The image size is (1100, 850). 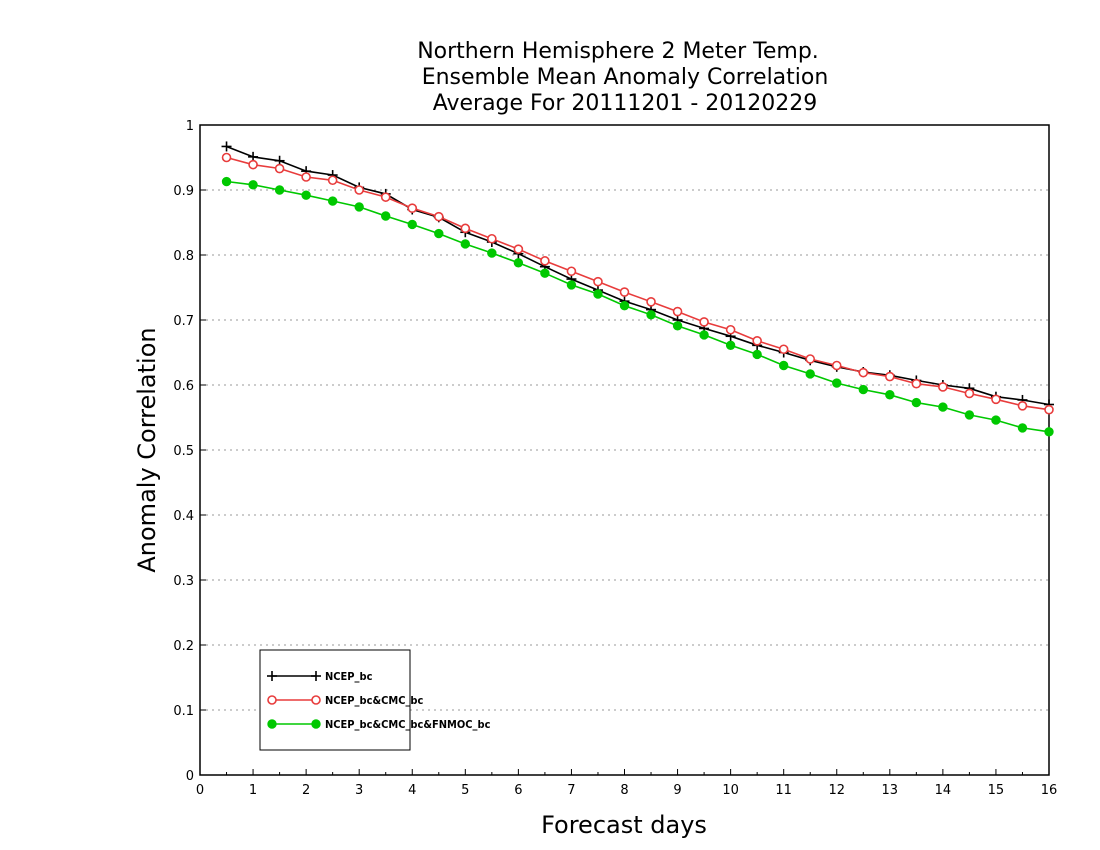 What do you see at coordinates (518, 790) in the screenshot?
I see `x-tick-label: 6` at bounding box center [518, 790].